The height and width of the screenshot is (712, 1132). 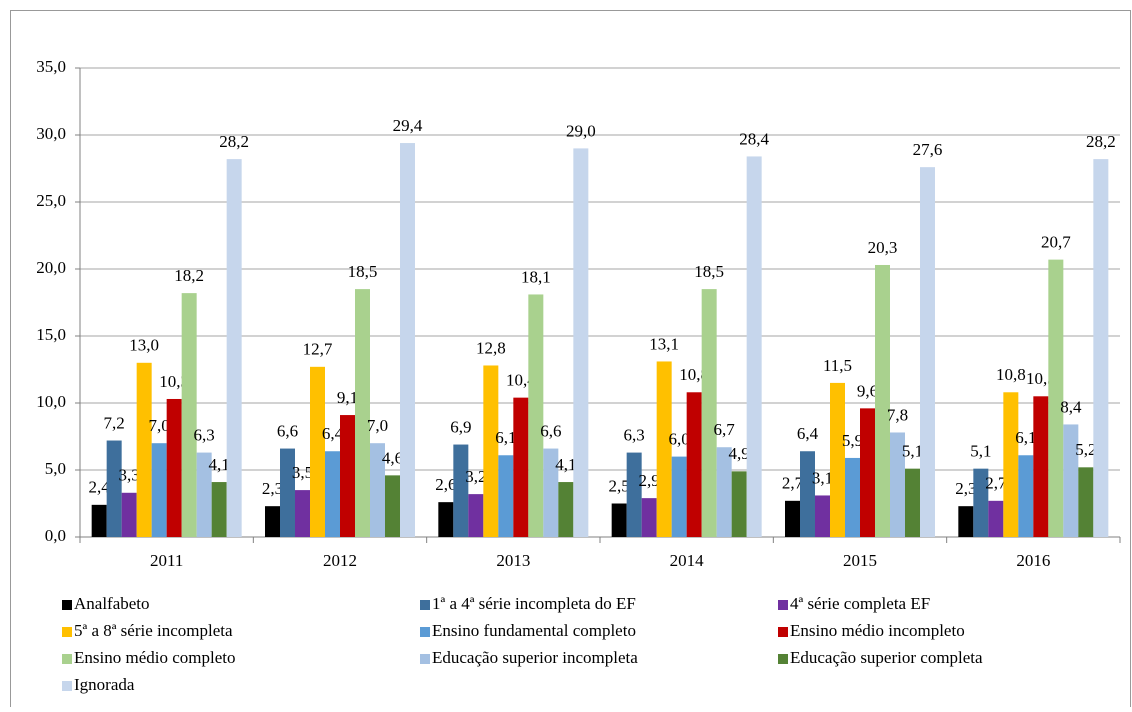 I want to click on data-label: 9,1, so click(x=347, y=397).